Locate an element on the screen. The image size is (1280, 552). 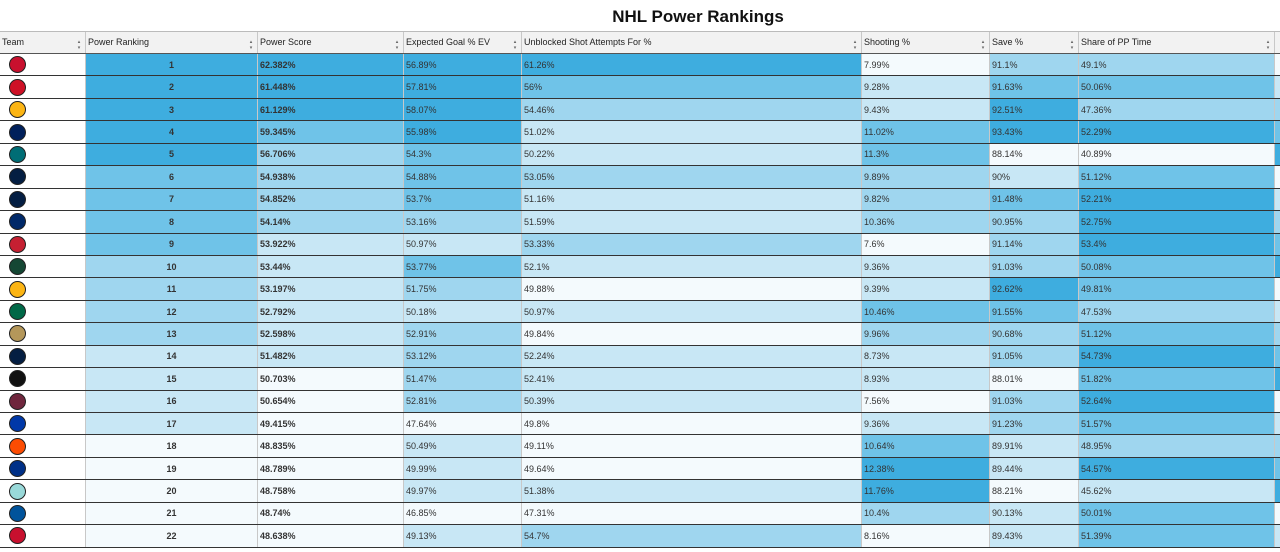
table-cell: 48.95% is located at coordinates (1177, 446).